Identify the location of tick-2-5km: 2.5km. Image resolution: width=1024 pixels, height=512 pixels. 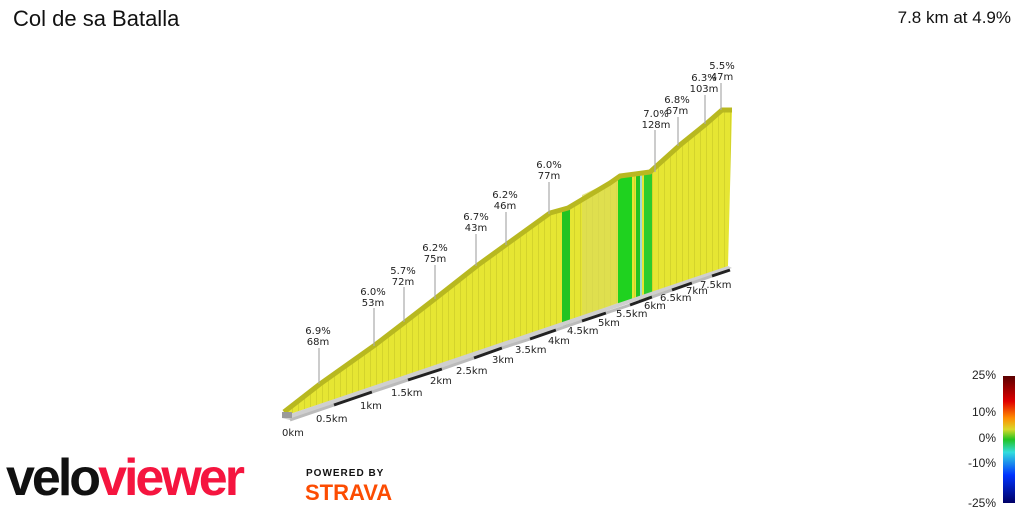
(471, 371).